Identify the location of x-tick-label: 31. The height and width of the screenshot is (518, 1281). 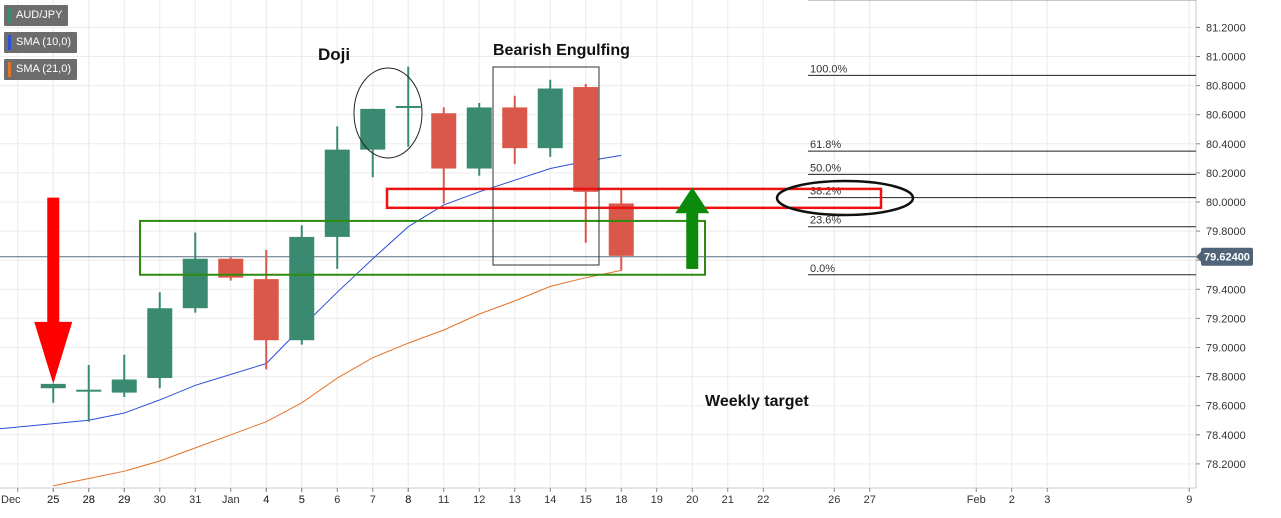
(195, 500).